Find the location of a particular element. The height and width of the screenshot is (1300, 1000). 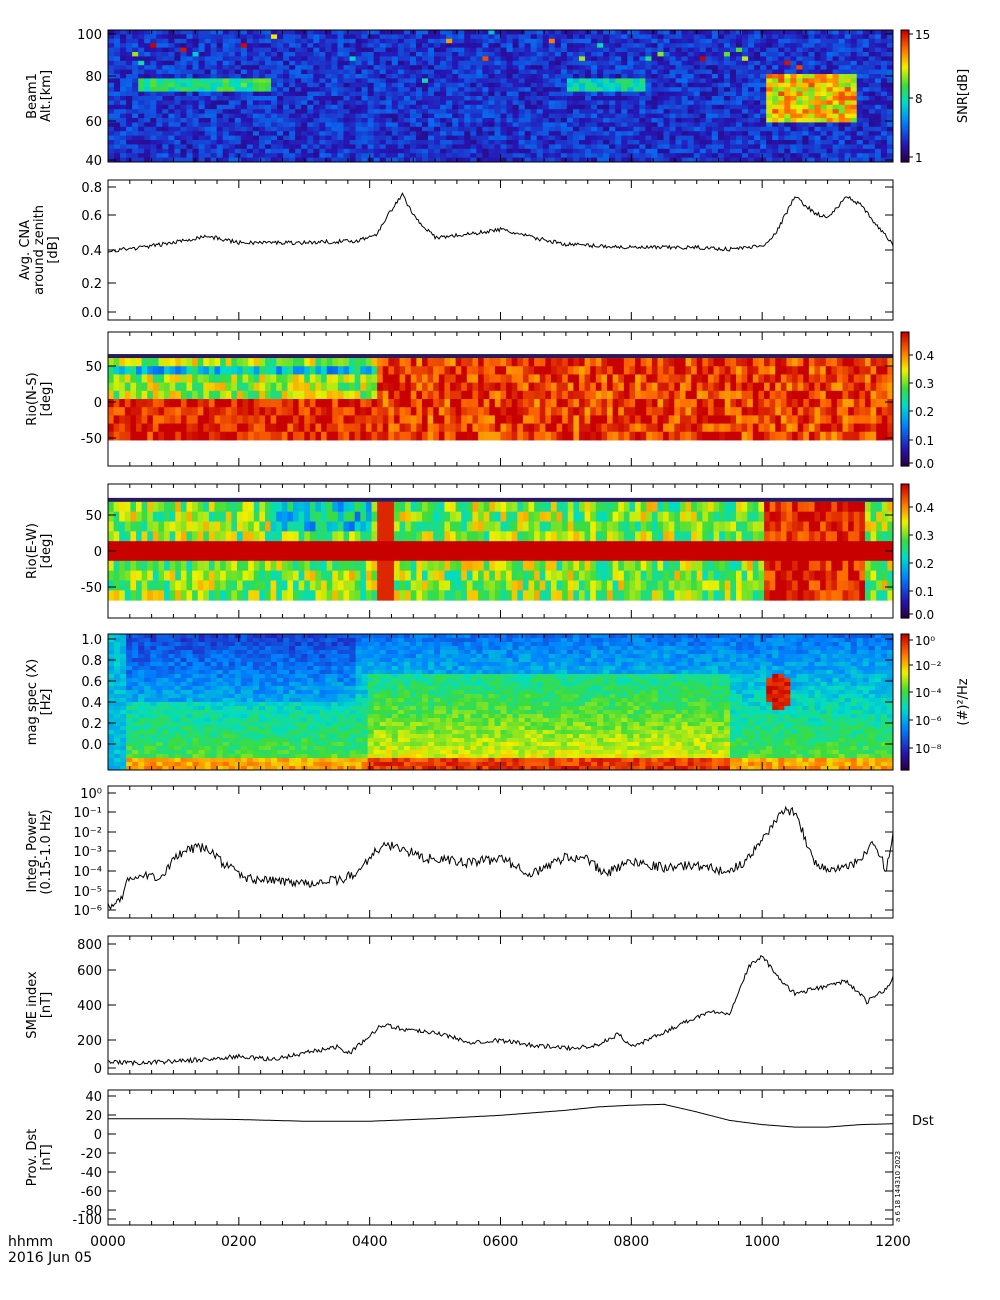

beam1-colorbar-cell is located at coordinates (905, 47).